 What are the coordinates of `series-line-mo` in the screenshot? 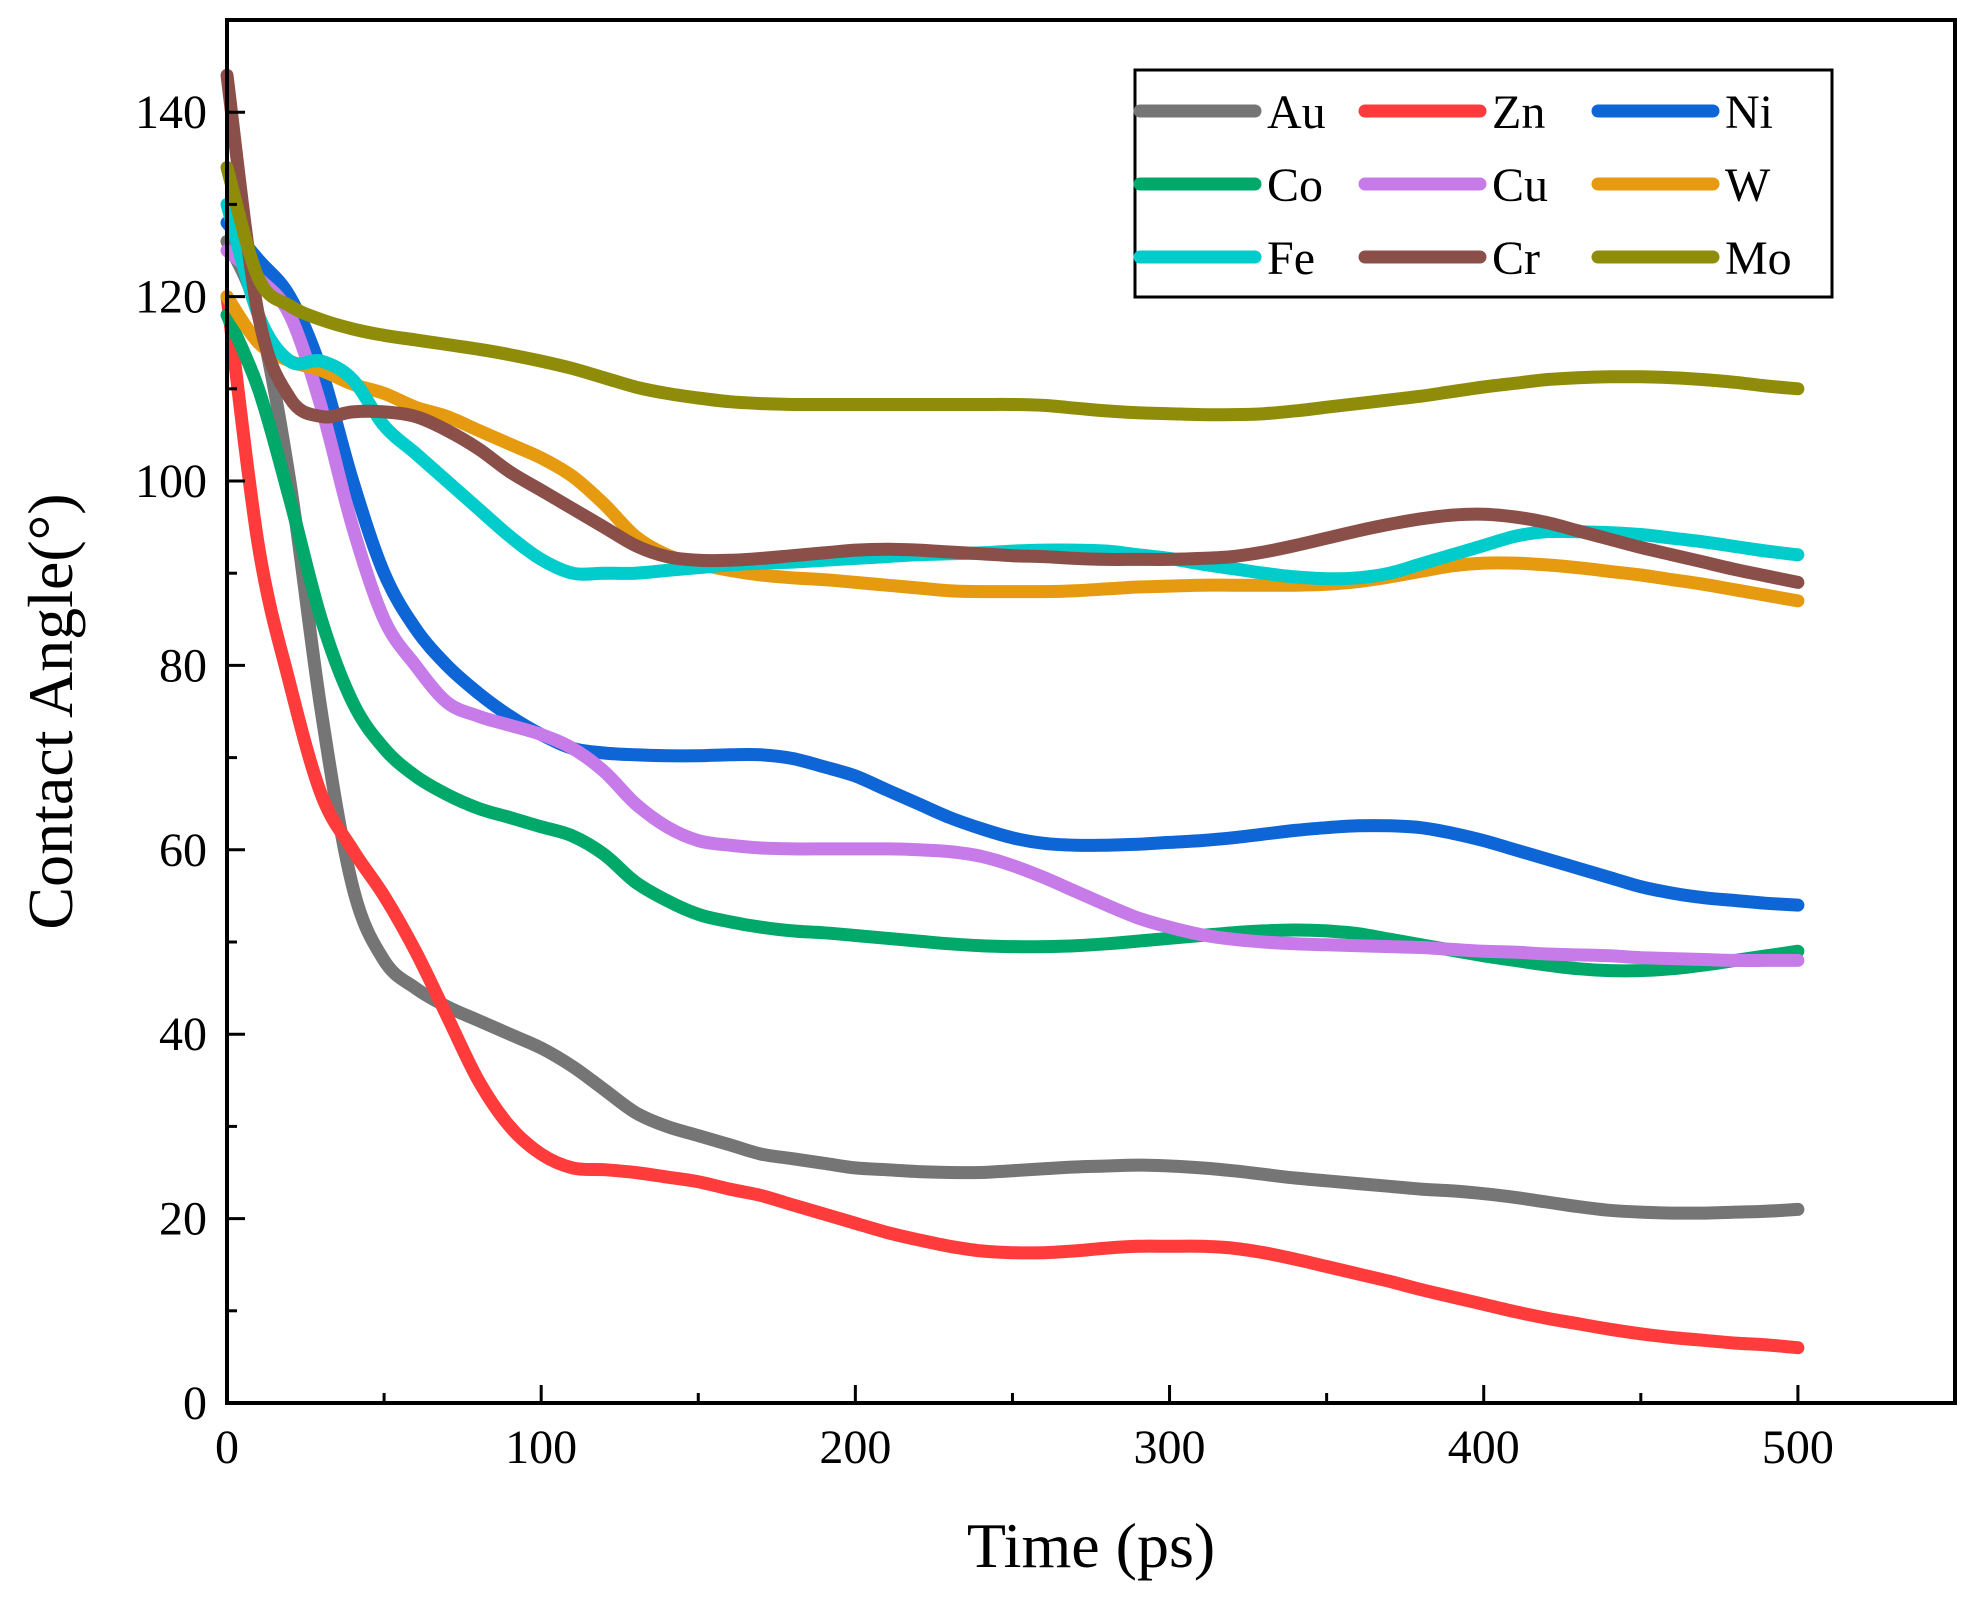 It's located at (1012, 291).